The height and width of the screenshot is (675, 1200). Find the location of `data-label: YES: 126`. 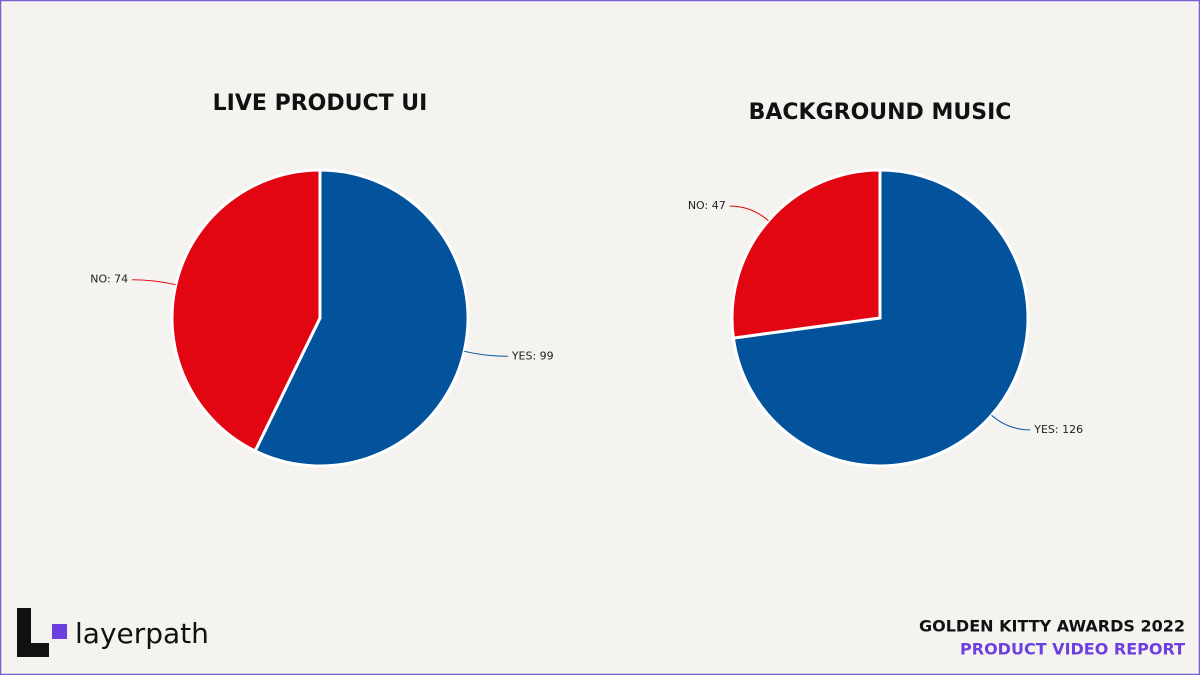

data-label: YES: 126 is located at coordinates (1058, 429).